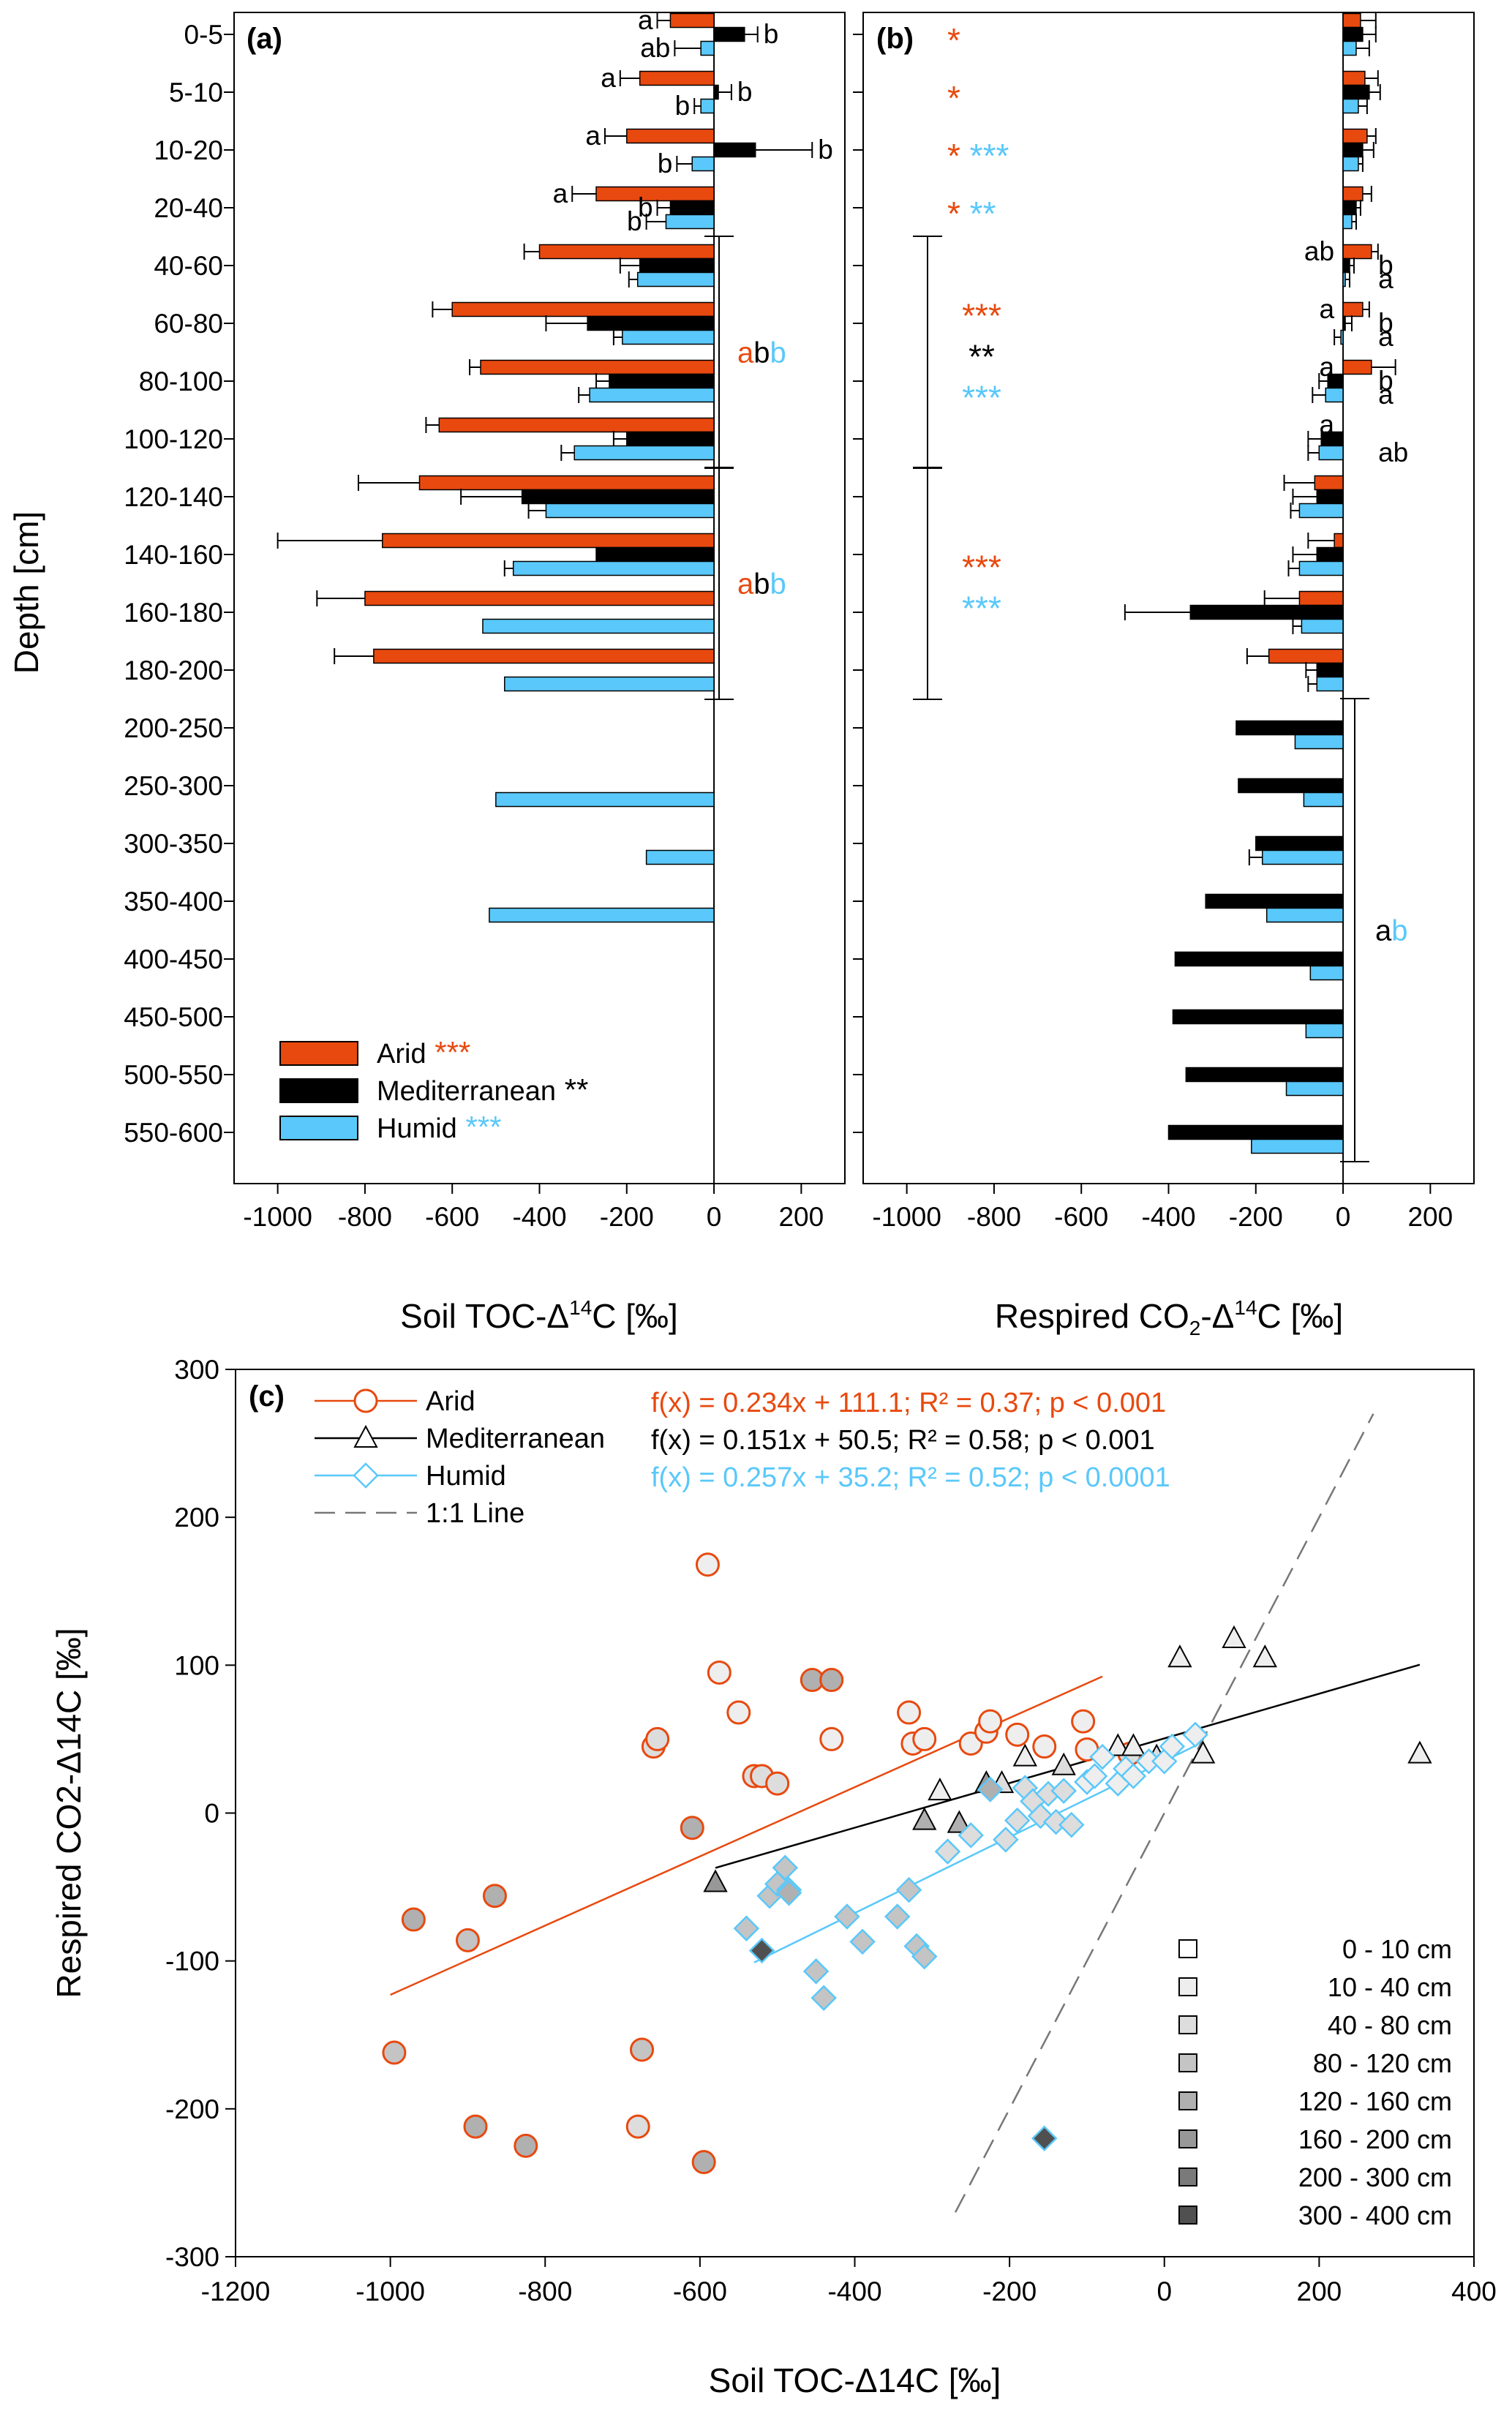 The width and height of the screenshot is (1512, 2414). Describe the element at coordinates (1385, 323) in the screenshot. I see `panel-b-significance-letter: b` at that location.